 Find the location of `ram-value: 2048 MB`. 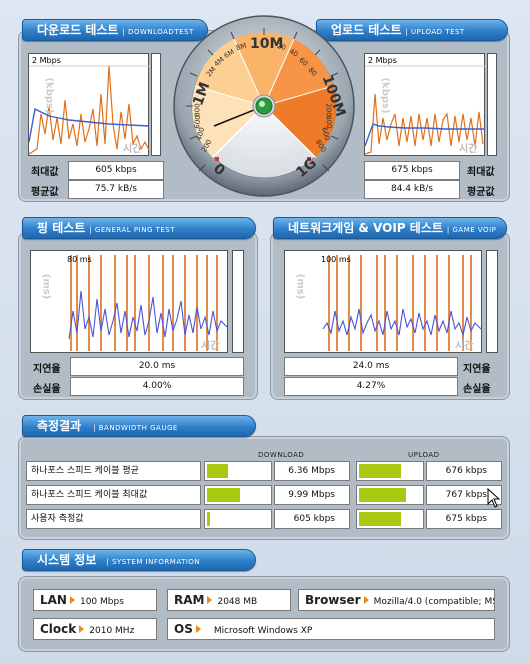

ram-value: 2048 MB is located at coordinates (237, 602).